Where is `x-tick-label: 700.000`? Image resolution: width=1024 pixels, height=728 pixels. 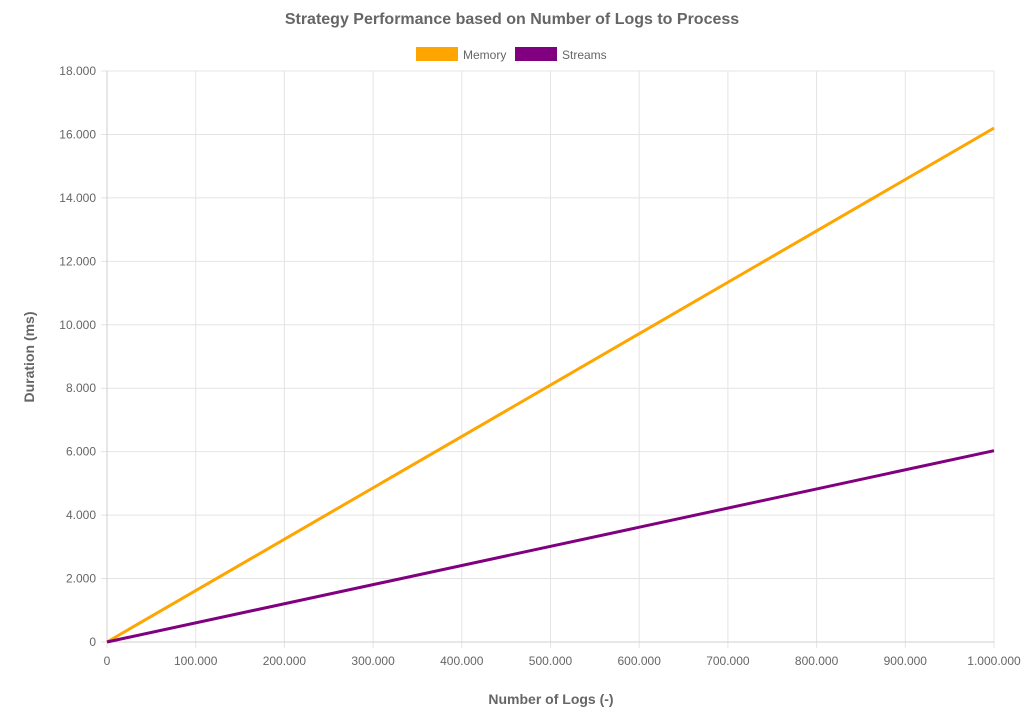 x-tick-label: 700.000 is located at coordinates (728, 661).